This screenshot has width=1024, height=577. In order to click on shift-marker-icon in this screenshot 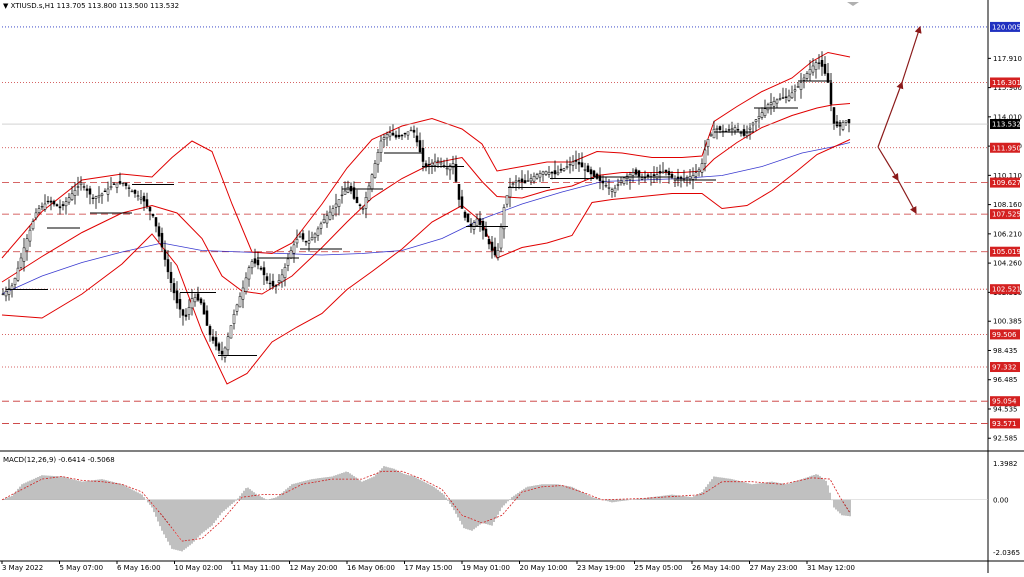, I will do `click(853, 4)`.